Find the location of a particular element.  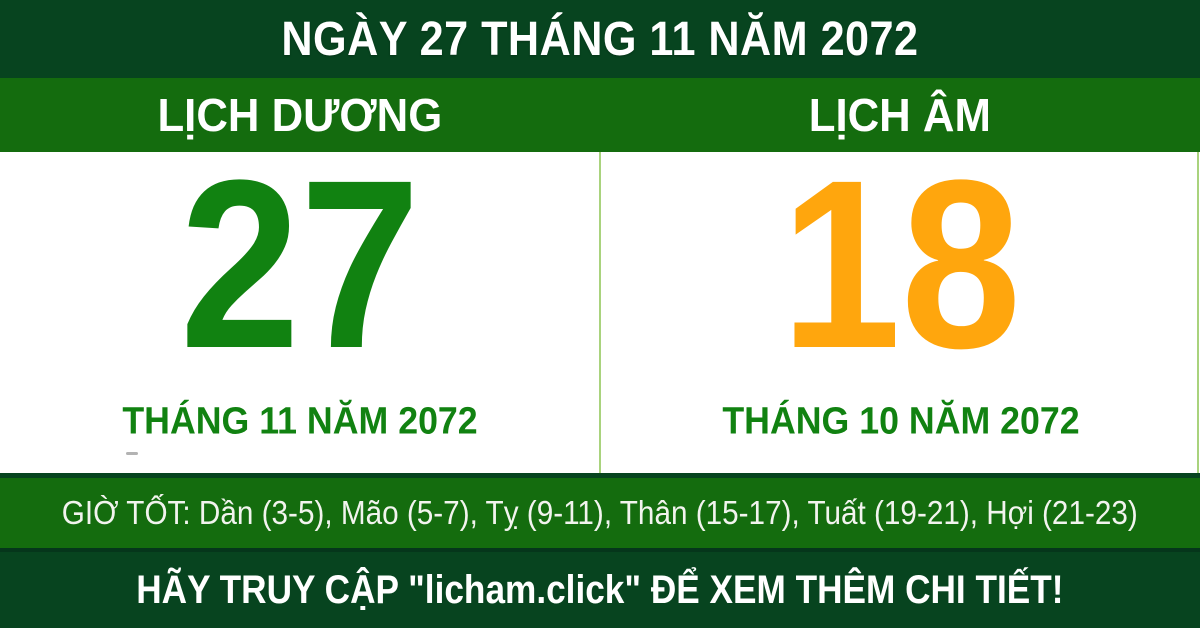

solar-day-number: 27 is located at coordinates (299, 264).